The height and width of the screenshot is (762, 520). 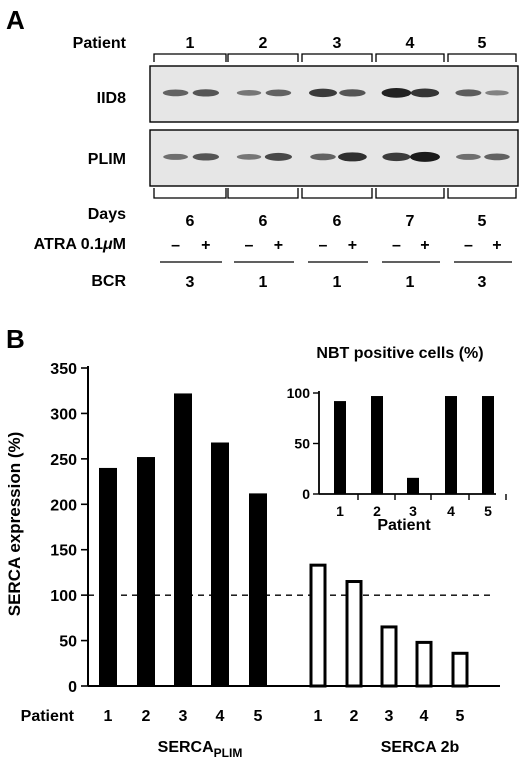 I want to click on days-row: 6 6 6 7 5, so click(x=336, y=221).